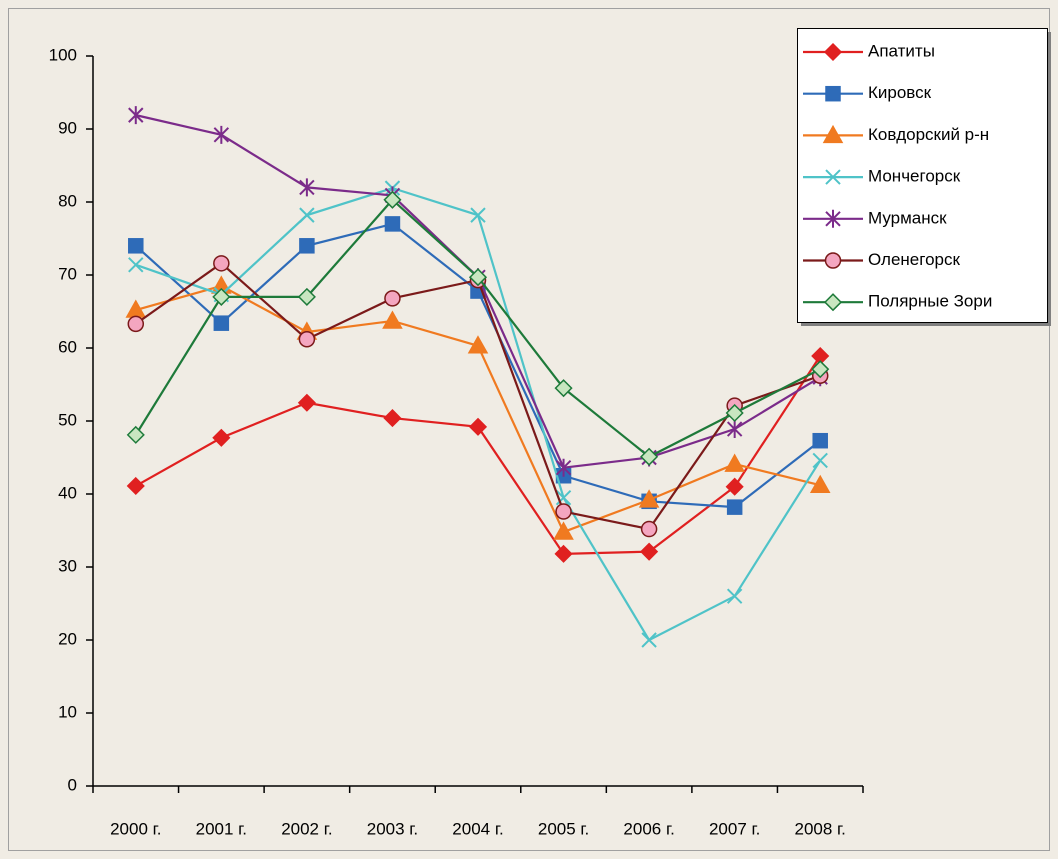  What do you see at coordinates (67, 346) in the screenshot?
I see `y-tick-label: 60` at bounding box center [67, 346].